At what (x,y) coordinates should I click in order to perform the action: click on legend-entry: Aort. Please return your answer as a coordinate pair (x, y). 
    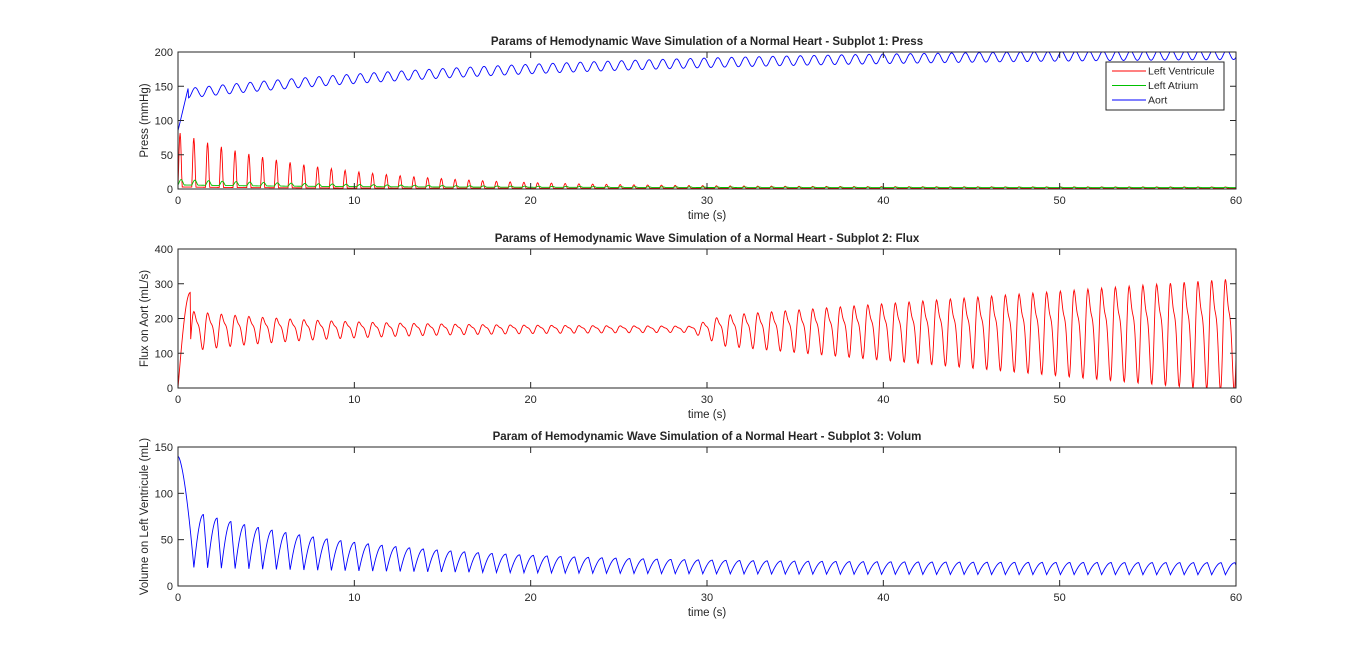
    Looking at the image, I should click on (1157, 101).